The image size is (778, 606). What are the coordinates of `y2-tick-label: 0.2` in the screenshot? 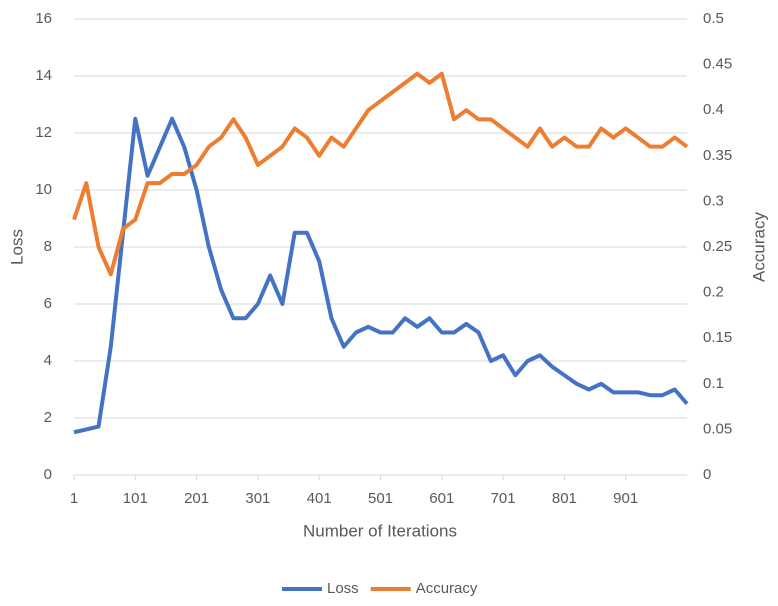 It's located at (713, 292).